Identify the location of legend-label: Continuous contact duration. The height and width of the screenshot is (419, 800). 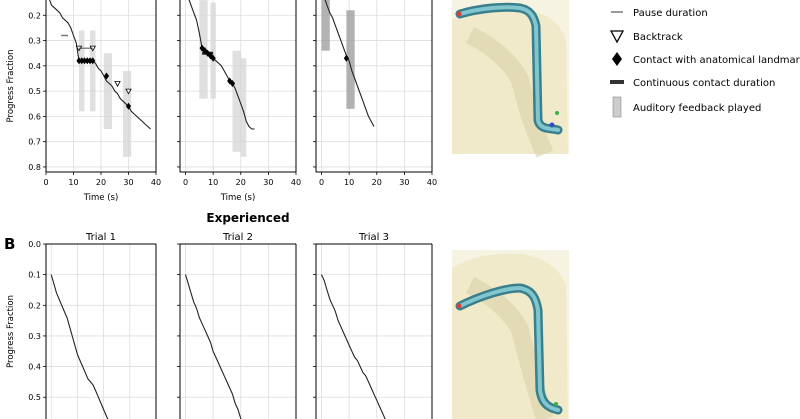
(704, 83).